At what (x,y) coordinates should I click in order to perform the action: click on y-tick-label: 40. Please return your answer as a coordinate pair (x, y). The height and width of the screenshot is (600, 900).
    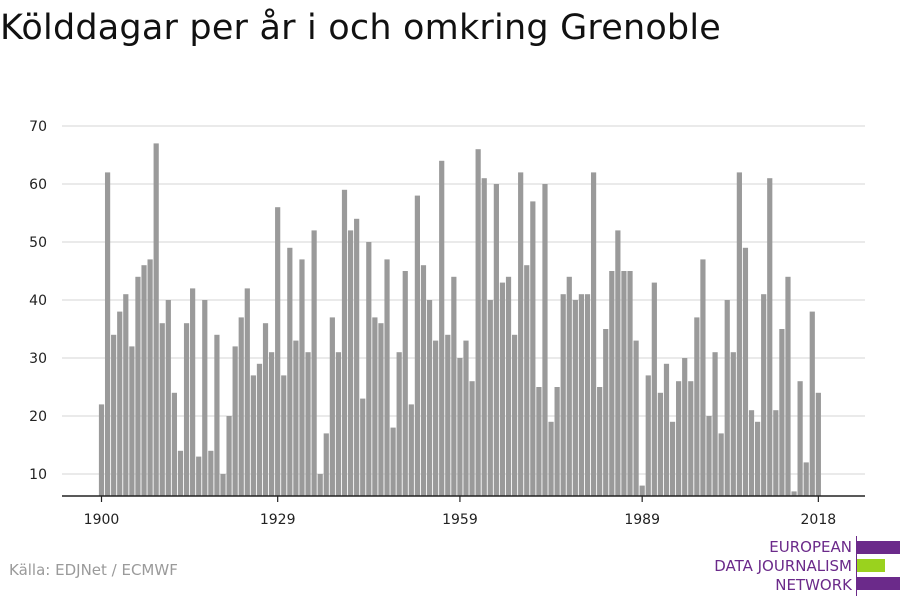
    Looking at the image, I should click on (38, 301).